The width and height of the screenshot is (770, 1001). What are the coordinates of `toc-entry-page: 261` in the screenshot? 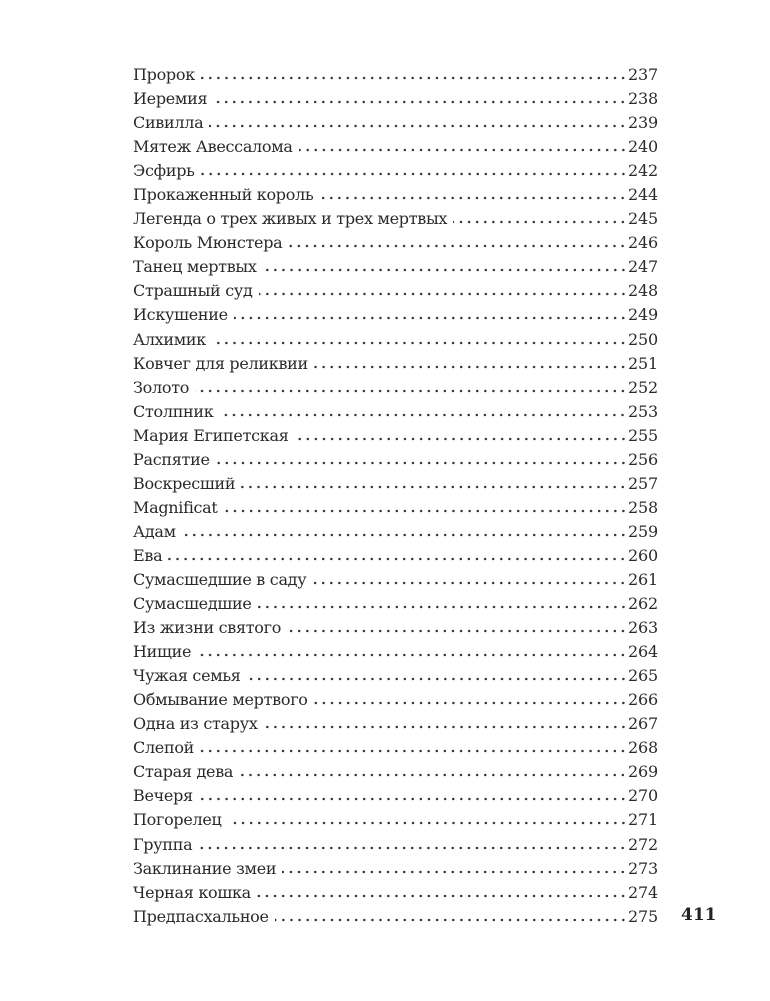 It's located at (643, 579).